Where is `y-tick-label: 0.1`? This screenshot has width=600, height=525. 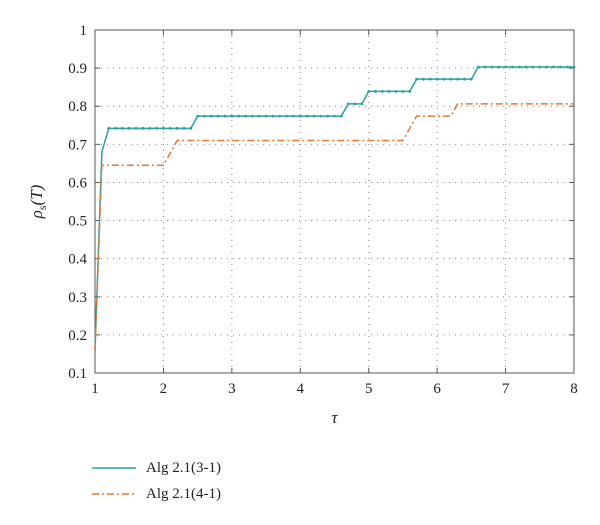 y-tick-label: 0.1 is located at coordinates (77, 374).